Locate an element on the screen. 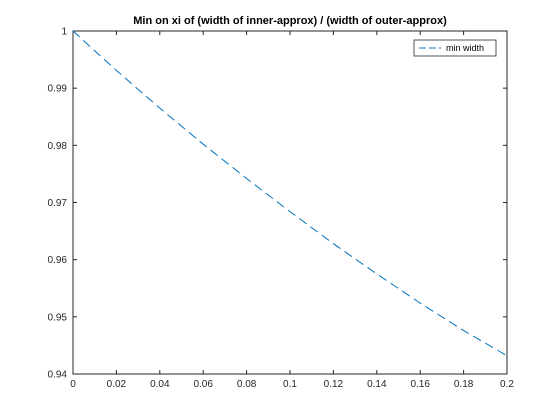 The image size is (560, 420). x-tick-label: 0.12 is located at coordinates (334, 384).